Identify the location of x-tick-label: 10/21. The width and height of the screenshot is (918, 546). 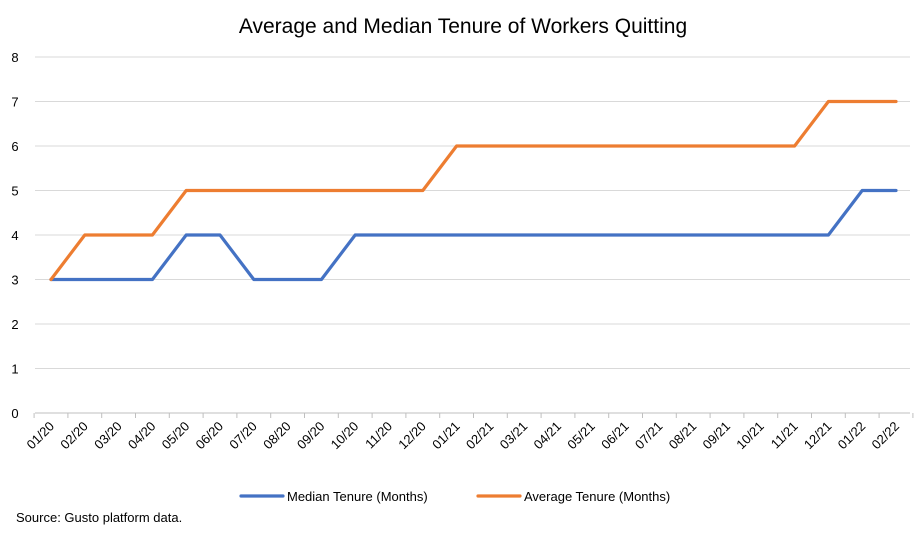
(750, 436).